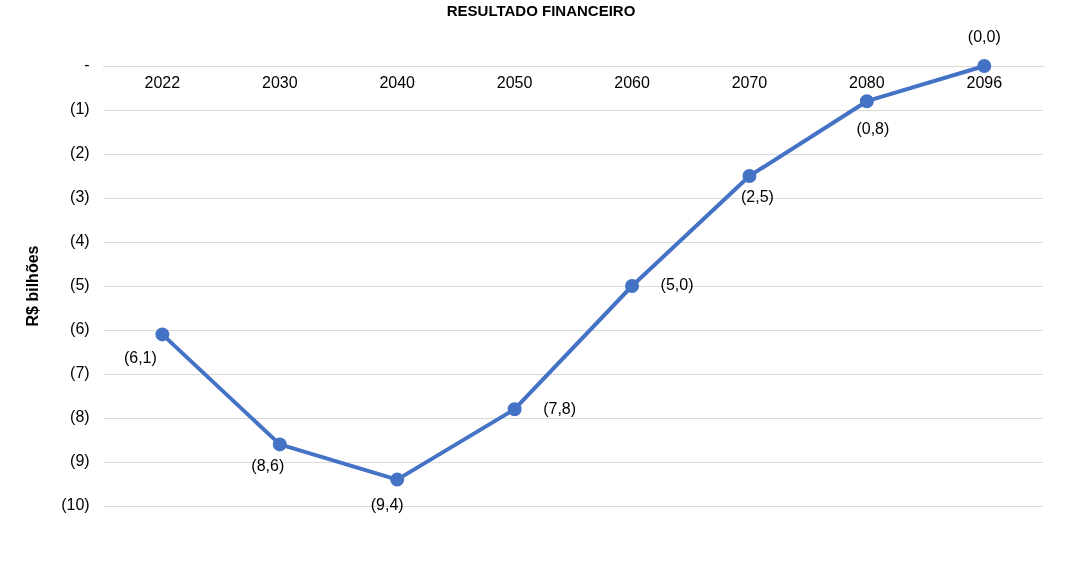 This screenshot has height=562, width=1083. What do you see at coordinates (140, 357) in the screenshot?
I see `data-label: (6,1)` at bounding box center [140, 357].